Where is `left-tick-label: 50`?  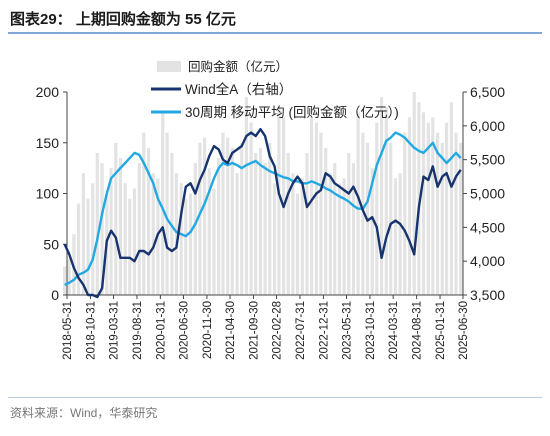
left-tick-label: 50 is located at coordinates (51, 244).